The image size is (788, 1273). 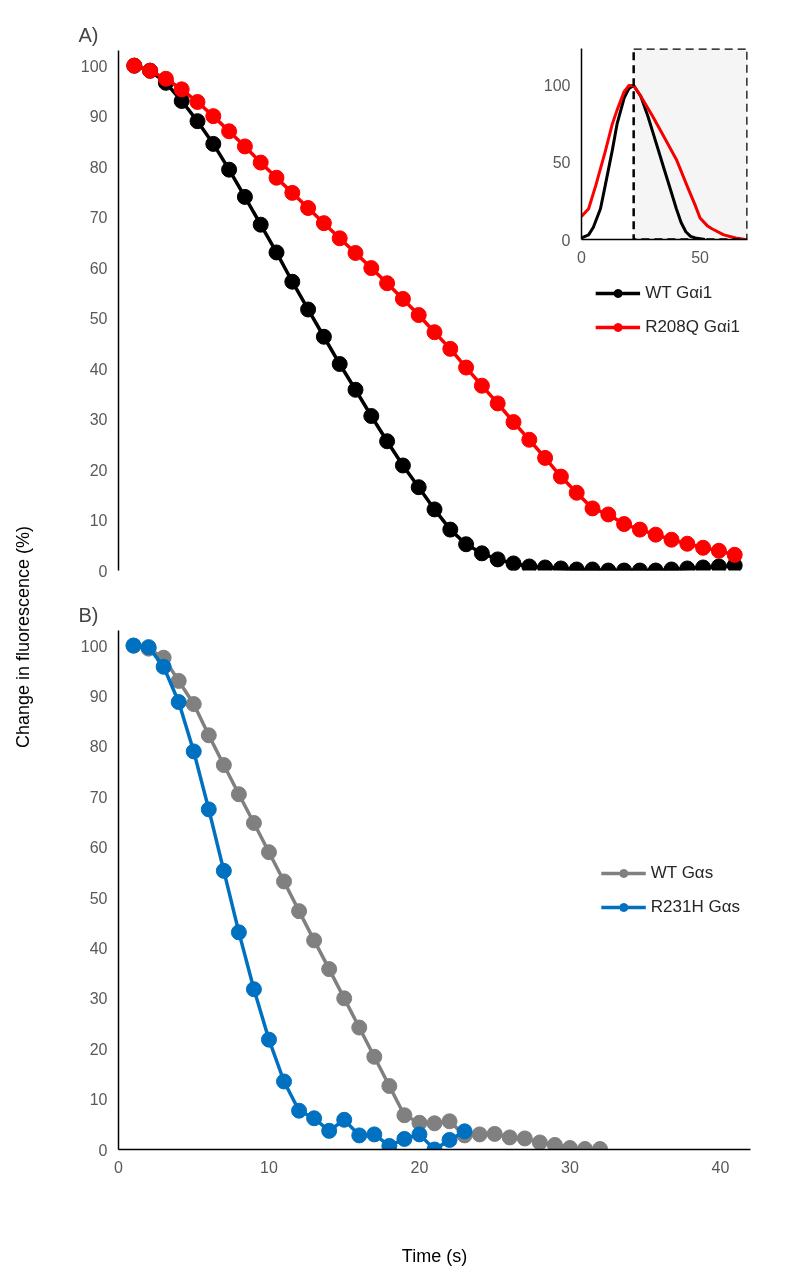 I want to click on legend-label: WT Gαi1, so click(x=679, y=293).